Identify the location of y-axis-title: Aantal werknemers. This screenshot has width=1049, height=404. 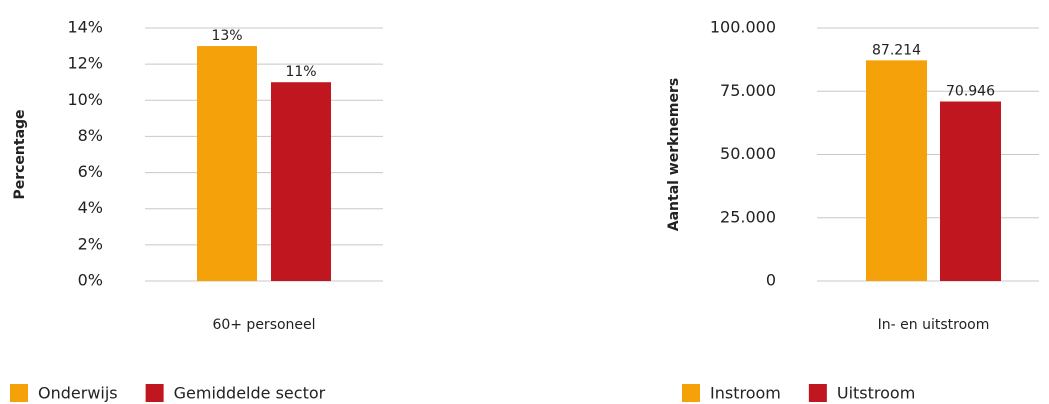
(674, 155).